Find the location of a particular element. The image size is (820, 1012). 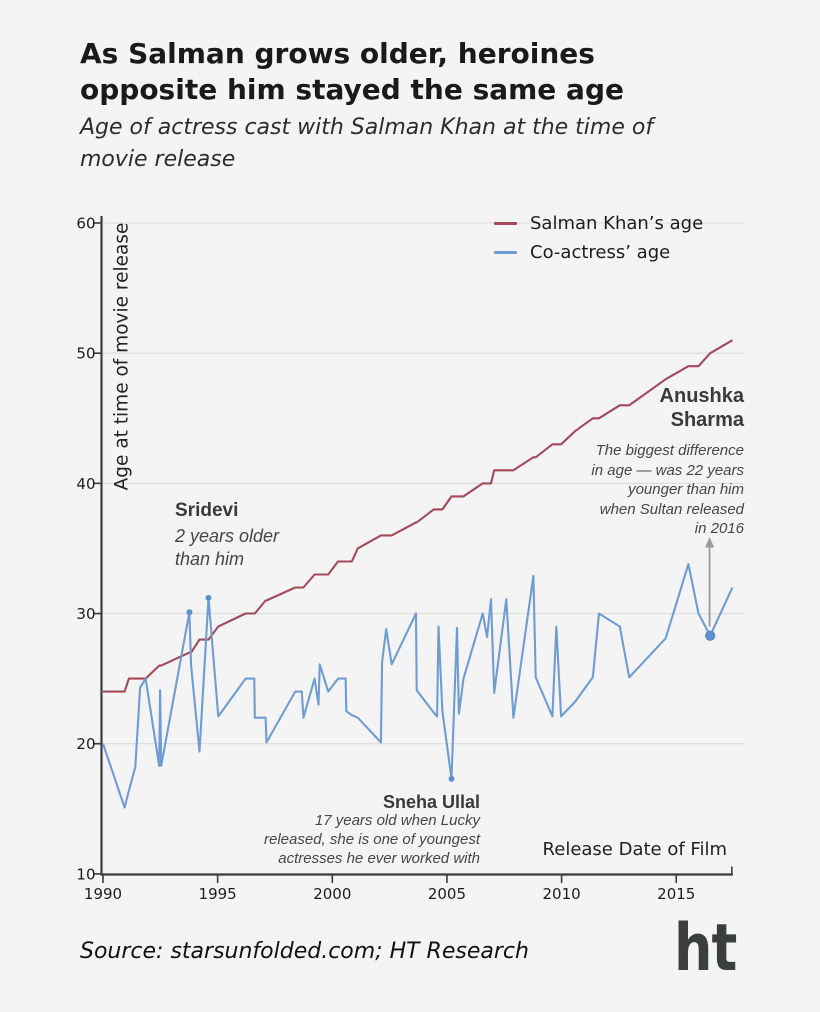

legend-label-salman: Salman Khan’s age is located at coordinates (617, 223).